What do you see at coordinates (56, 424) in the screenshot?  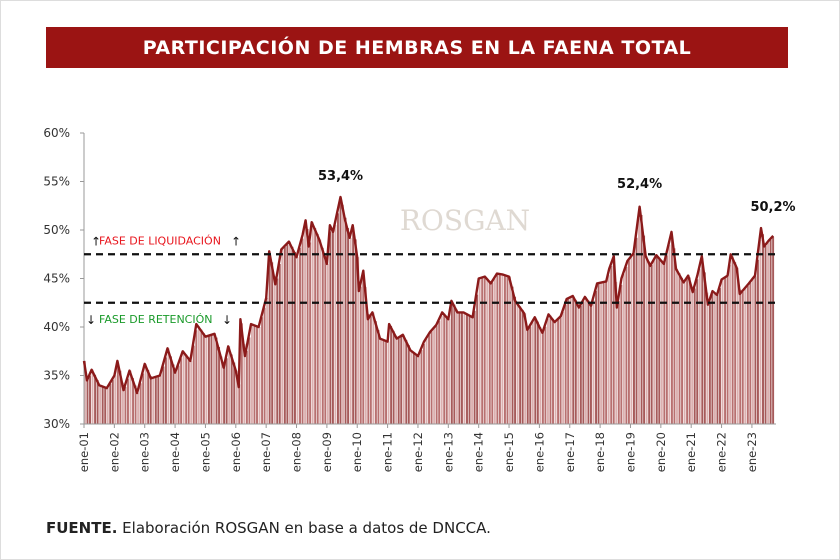 I see `y-tick-label: 30%` at bounding box center [56, 424].